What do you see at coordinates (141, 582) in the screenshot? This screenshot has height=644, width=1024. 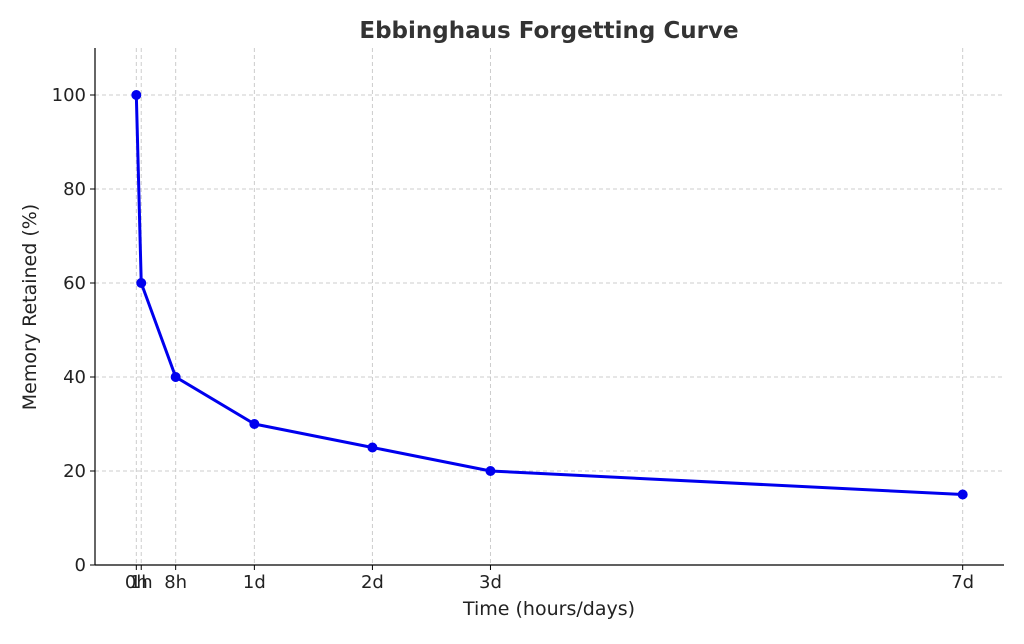 I see `x-tick-label: 1h` at bounding box center [141, 582].